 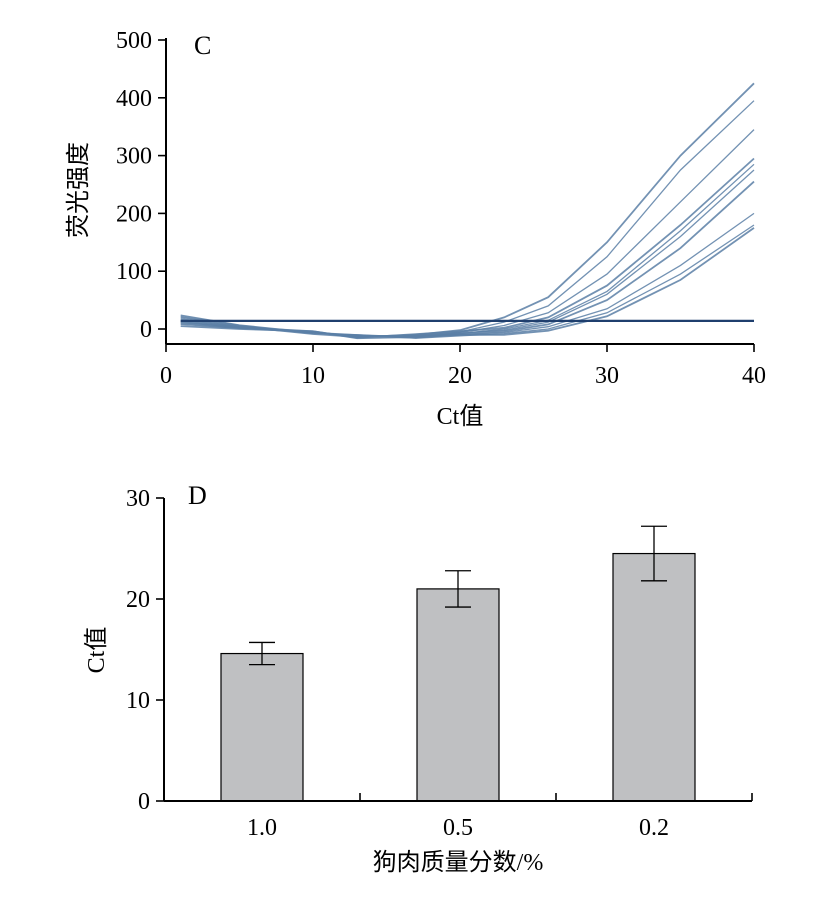 What do you see at coordinates (460, 416) in the screenshot?
I see `chart-c-x-axis-title: Ct值` at bounding box center [460, 416].